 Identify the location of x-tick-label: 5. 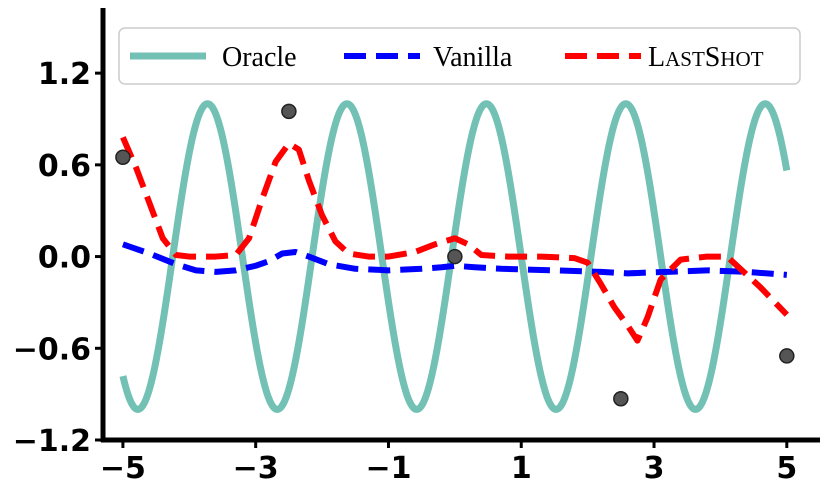
(786, 468).